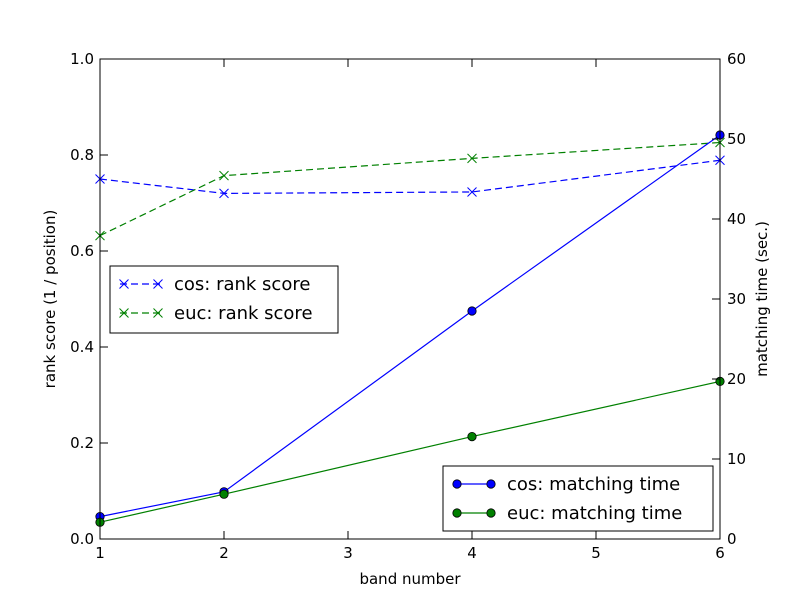  What do you see at coordinates (82, 443) in the screenshot?
I see `y-left-tick-label: 0.2` at bounding box center [82, 443].